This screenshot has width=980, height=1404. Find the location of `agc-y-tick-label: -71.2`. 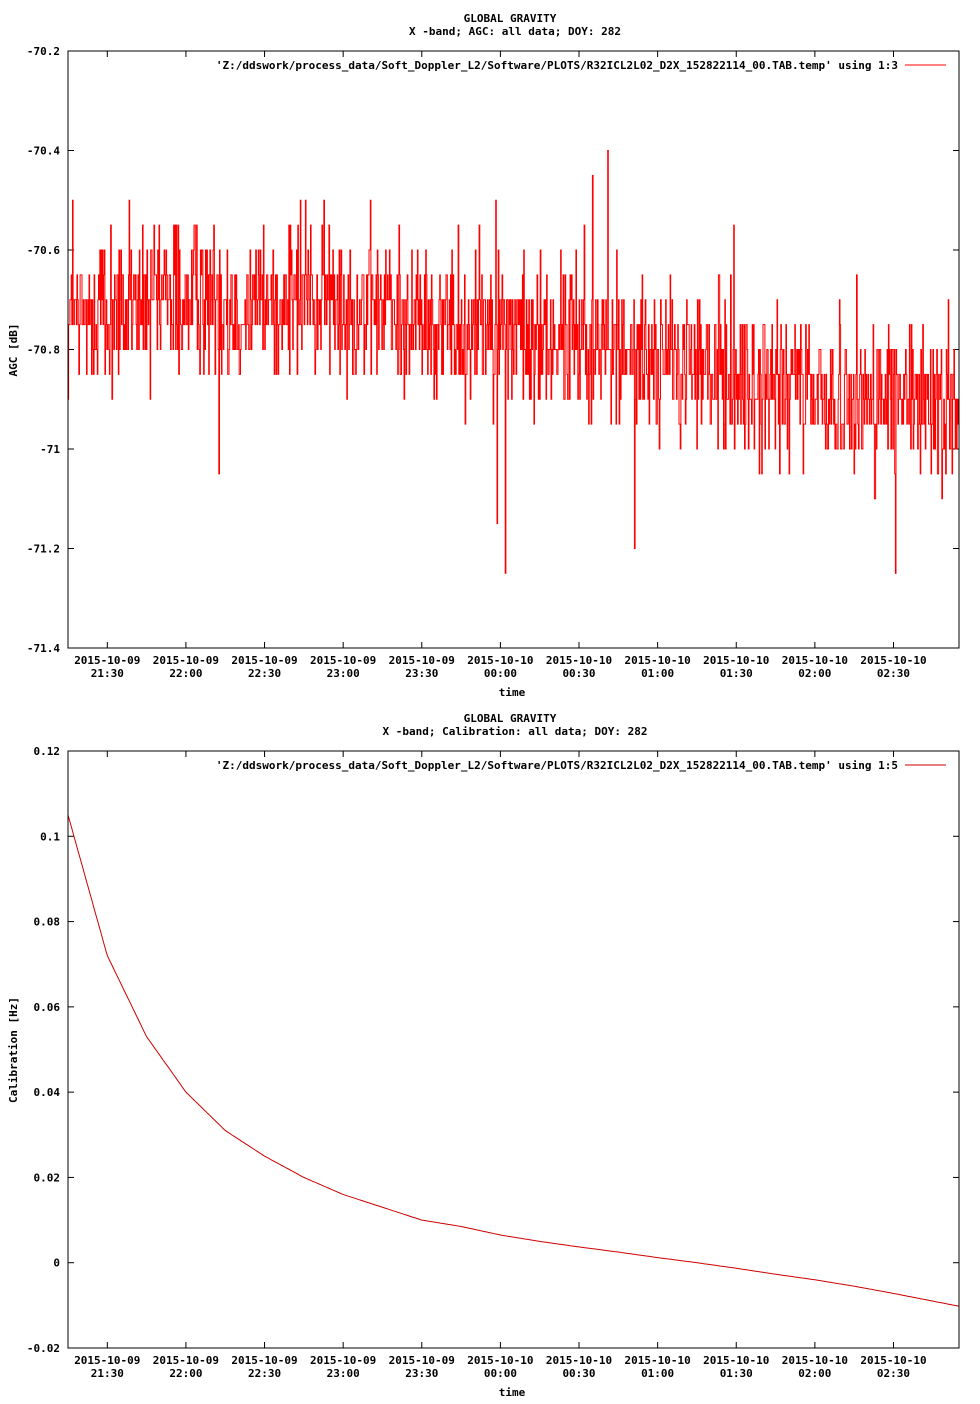

agc-y-tick-label: -71.2 is located at coordinates (43, 549).